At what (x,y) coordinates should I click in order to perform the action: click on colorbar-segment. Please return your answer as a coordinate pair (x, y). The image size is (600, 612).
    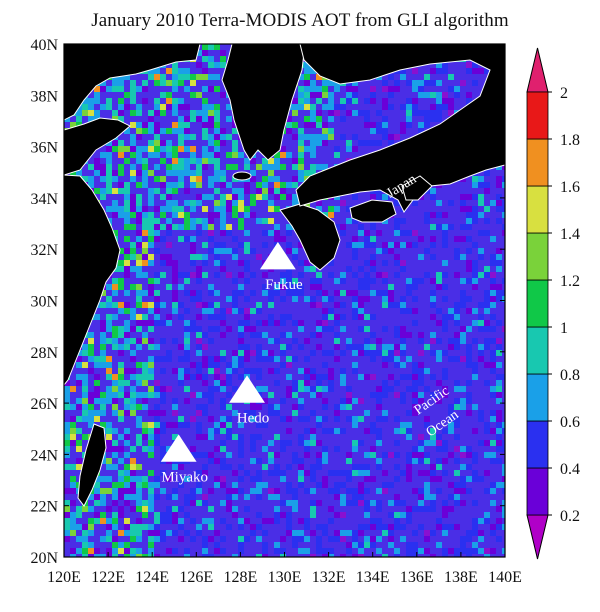
    Looking at the image, I should click on (537, 350).